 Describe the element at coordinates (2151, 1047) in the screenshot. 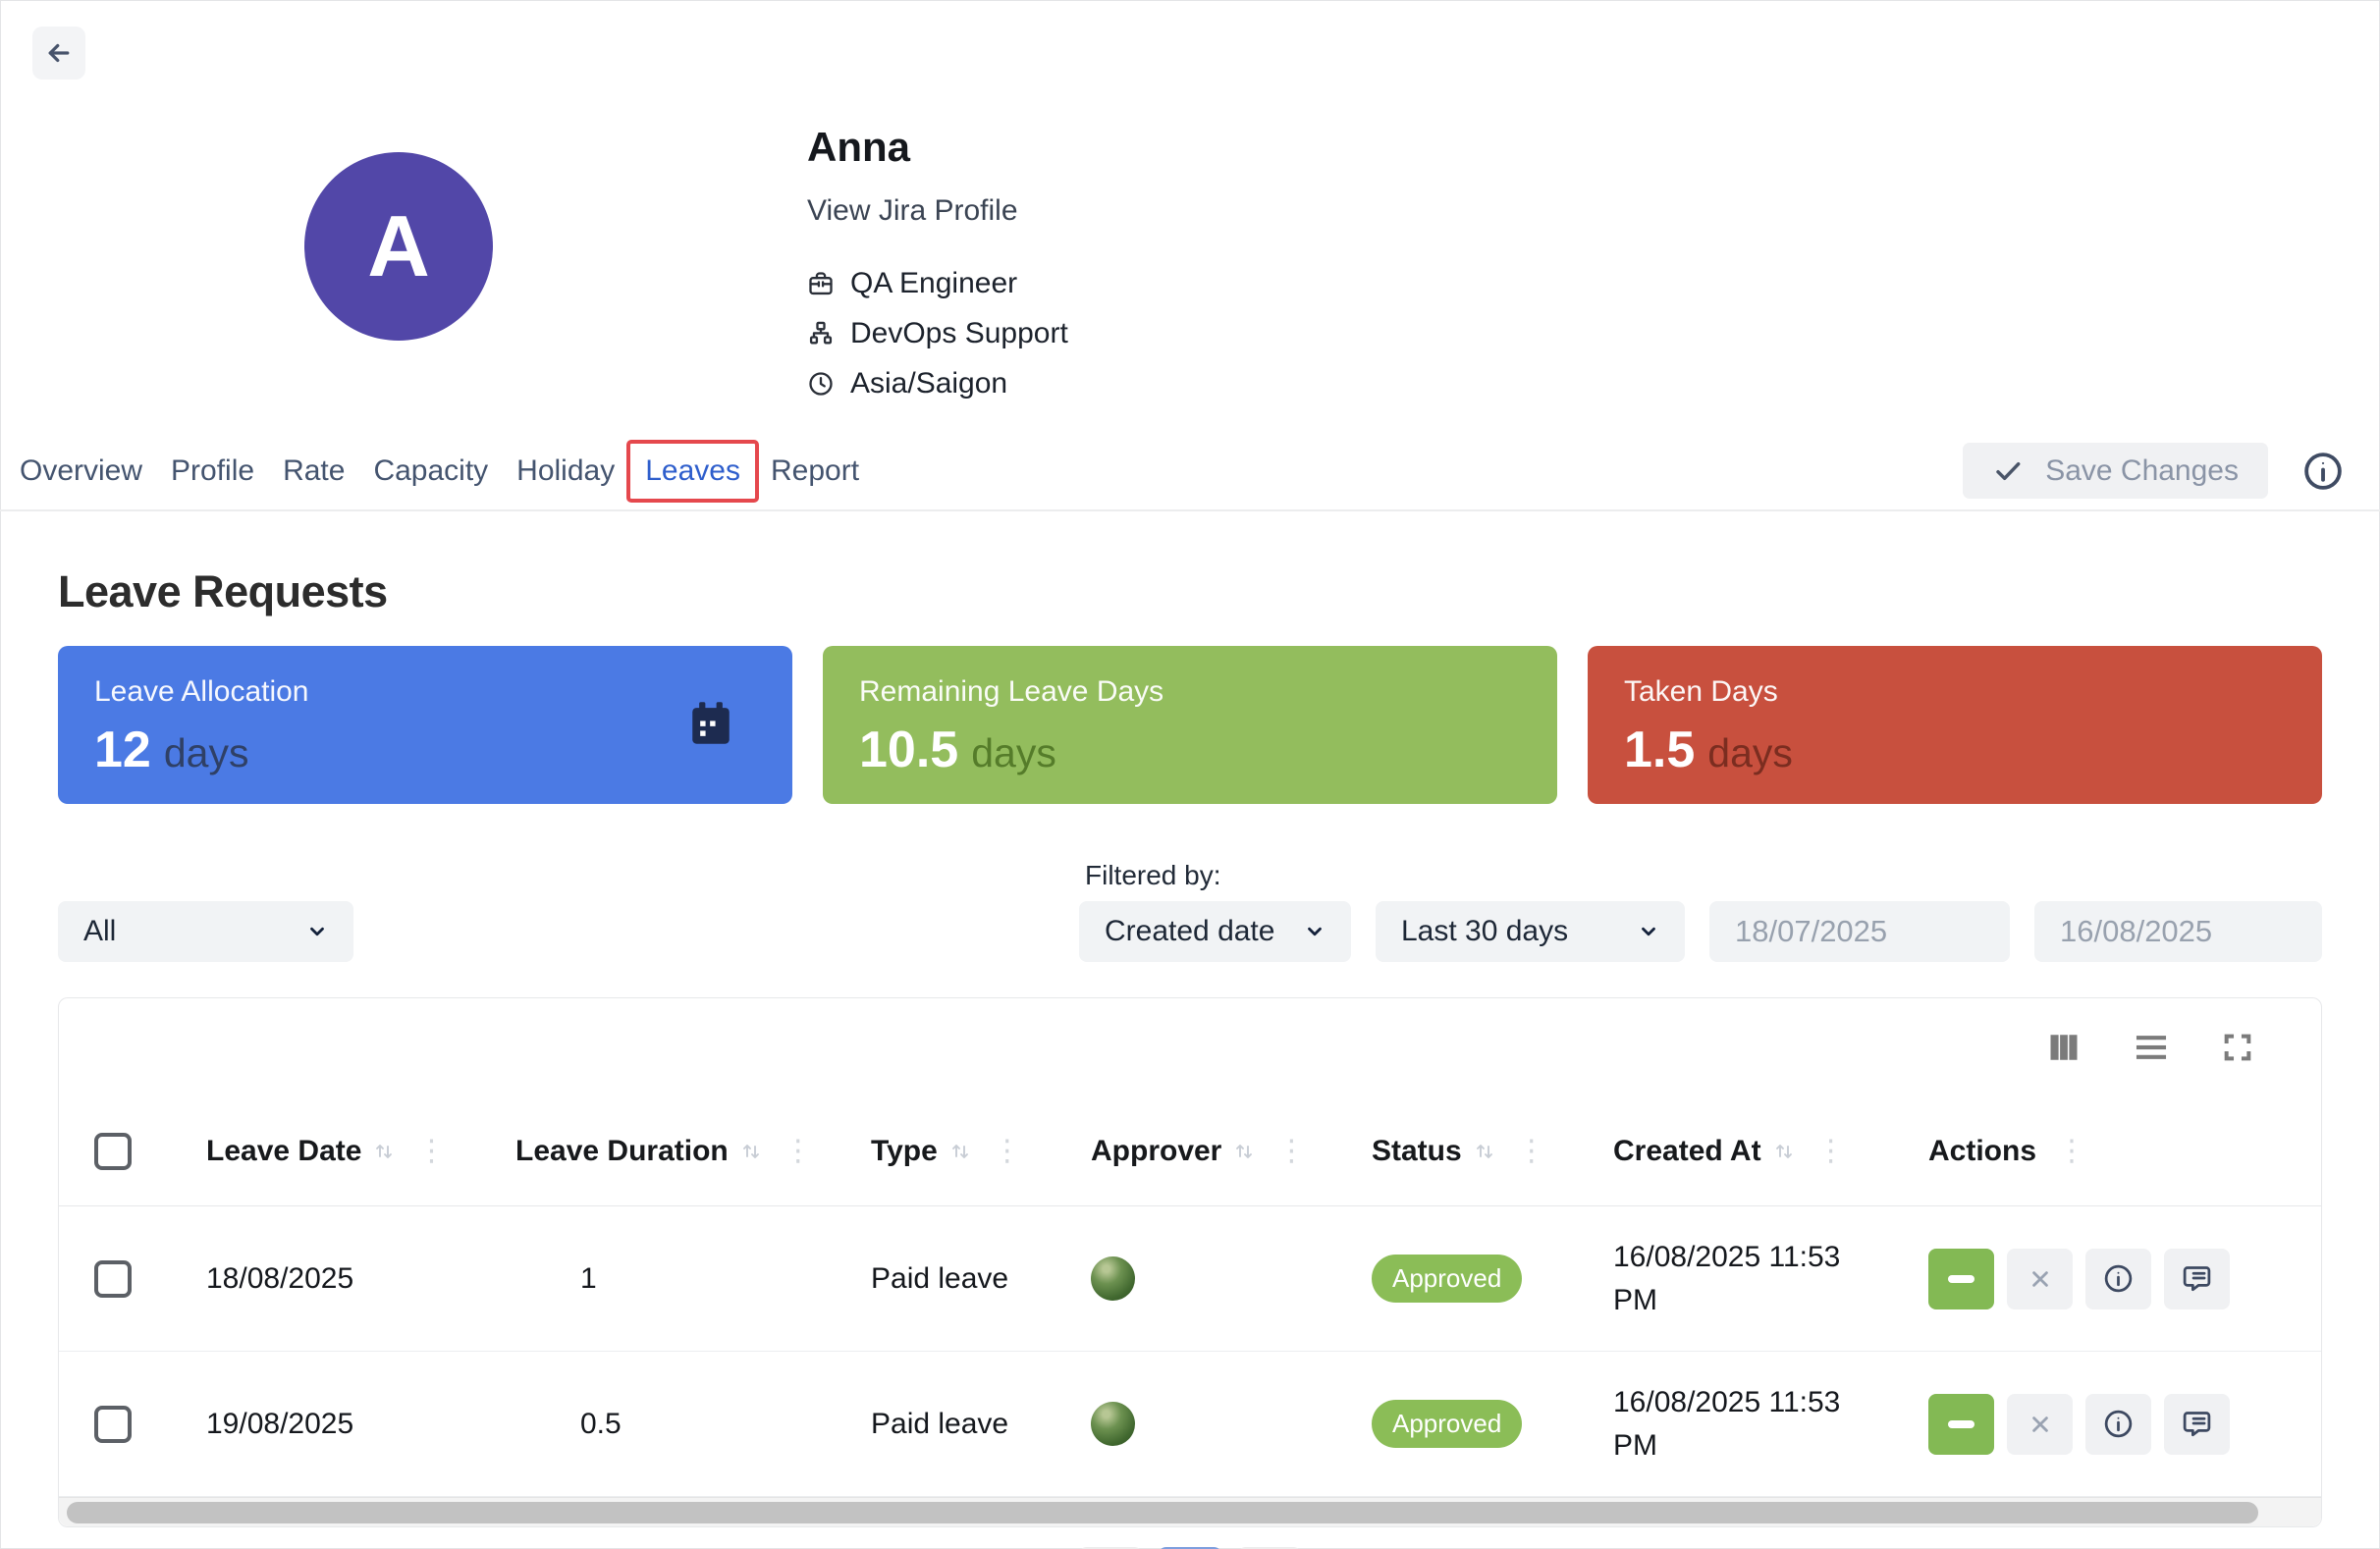

I see `row-density-icon` at that location.